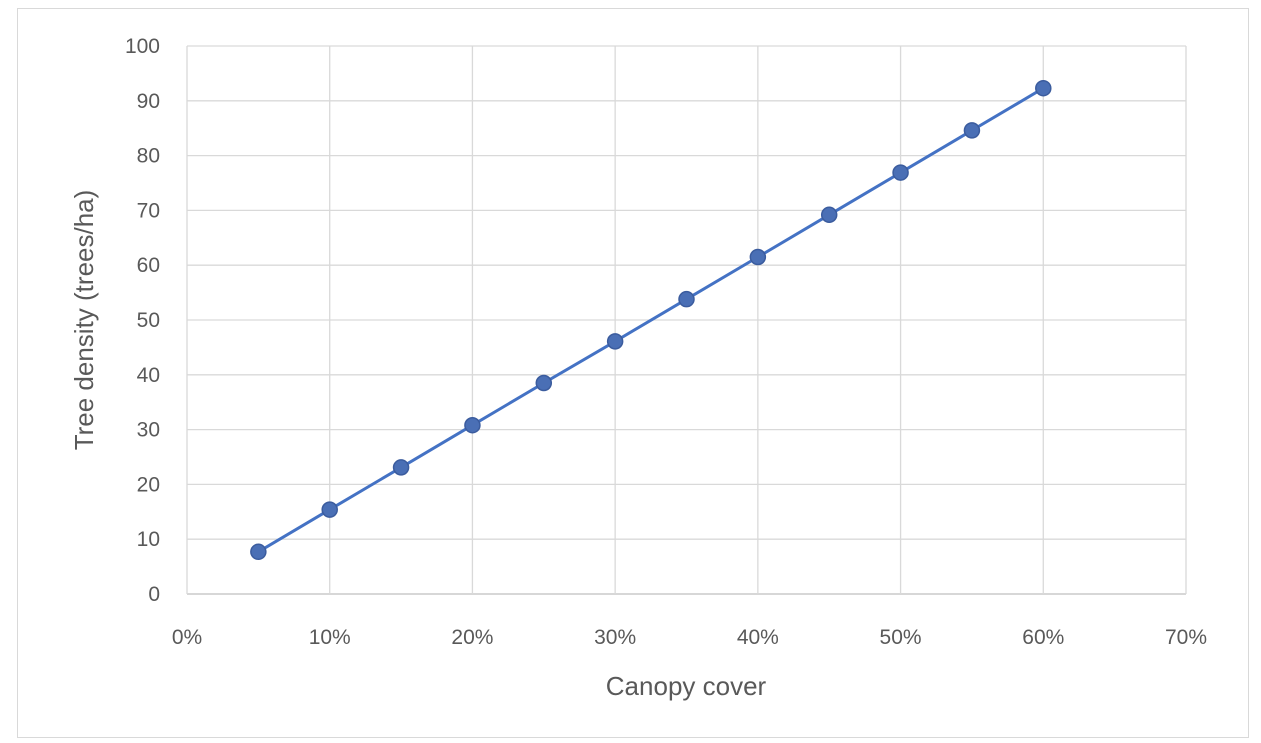 The width and height of the screenshot is (1261, 743). Describe the element at coordinates (1186, 637) in the screenshot. I see `x-tick-label: 70%` at that location.